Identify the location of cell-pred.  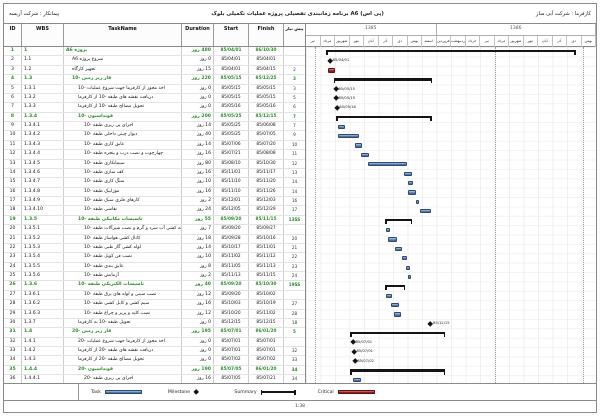
(294, 60).